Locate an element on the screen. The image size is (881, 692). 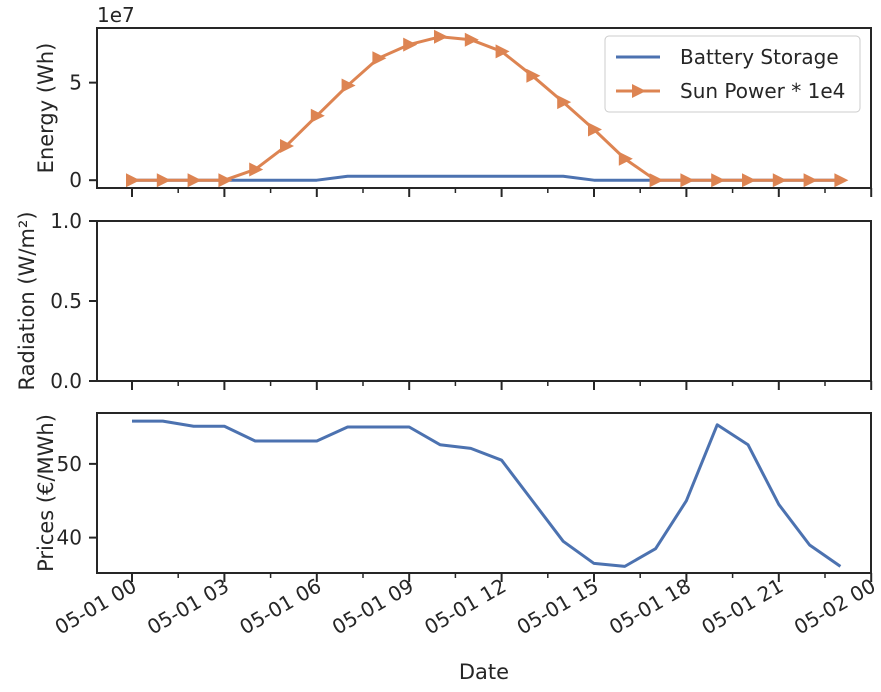
legend: Battery Storage Sun Power * 1e4 is located at coordinates (732, 74).